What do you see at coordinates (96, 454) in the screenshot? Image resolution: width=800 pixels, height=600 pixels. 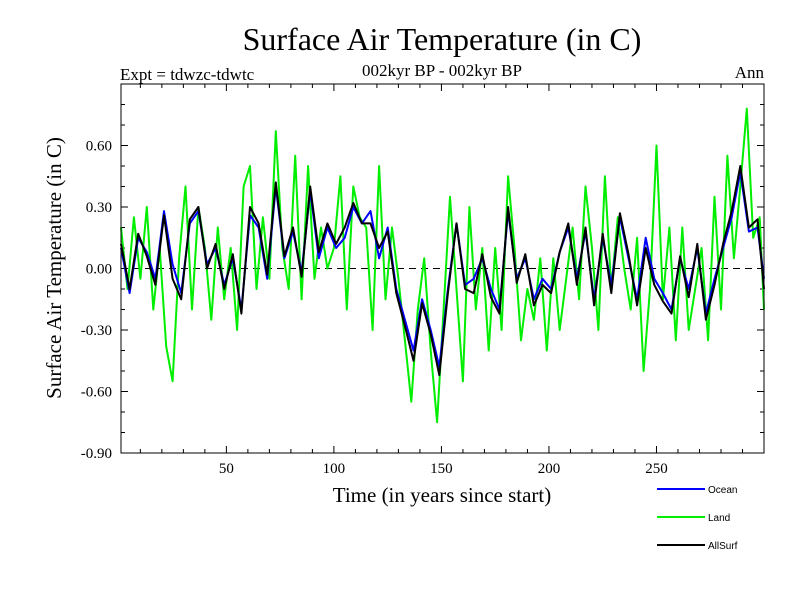 I see `y-tick-label: -0.90` at bounding box center [96, 454].